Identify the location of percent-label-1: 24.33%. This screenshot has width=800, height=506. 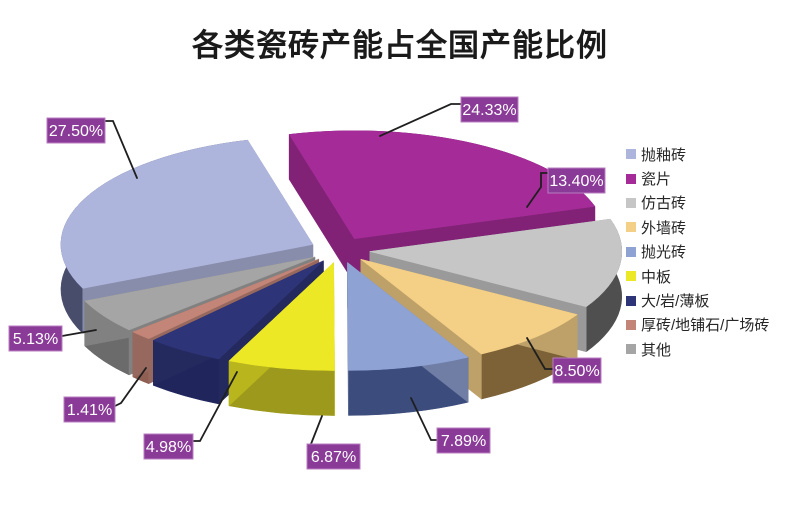
(489, 110).